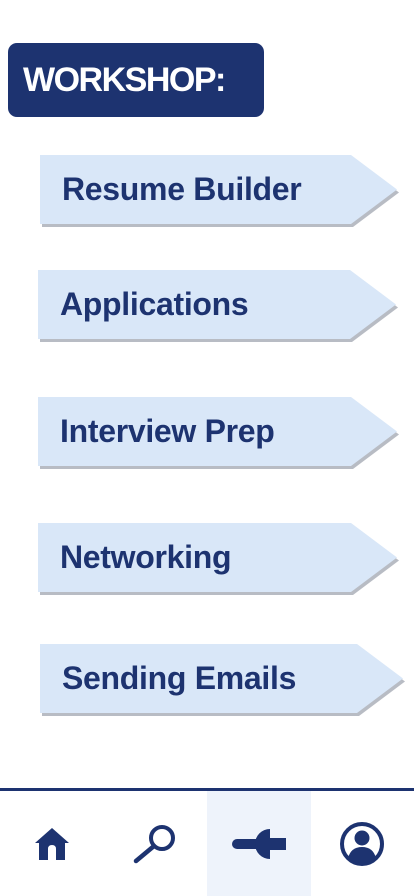 Image resolution: width=414 pixels, height=896 pixels. I want to click on workshop-item-applications: Applications, so click(217, 304).